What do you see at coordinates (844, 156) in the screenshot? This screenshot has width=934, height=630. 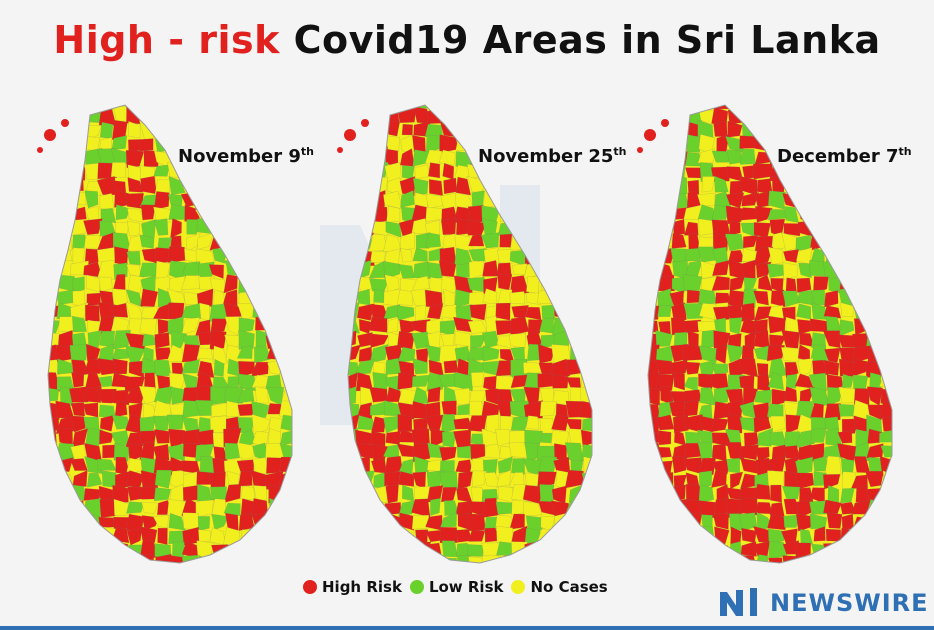 I see `map-date-label: December 7th` at bounding box center [844, 156].